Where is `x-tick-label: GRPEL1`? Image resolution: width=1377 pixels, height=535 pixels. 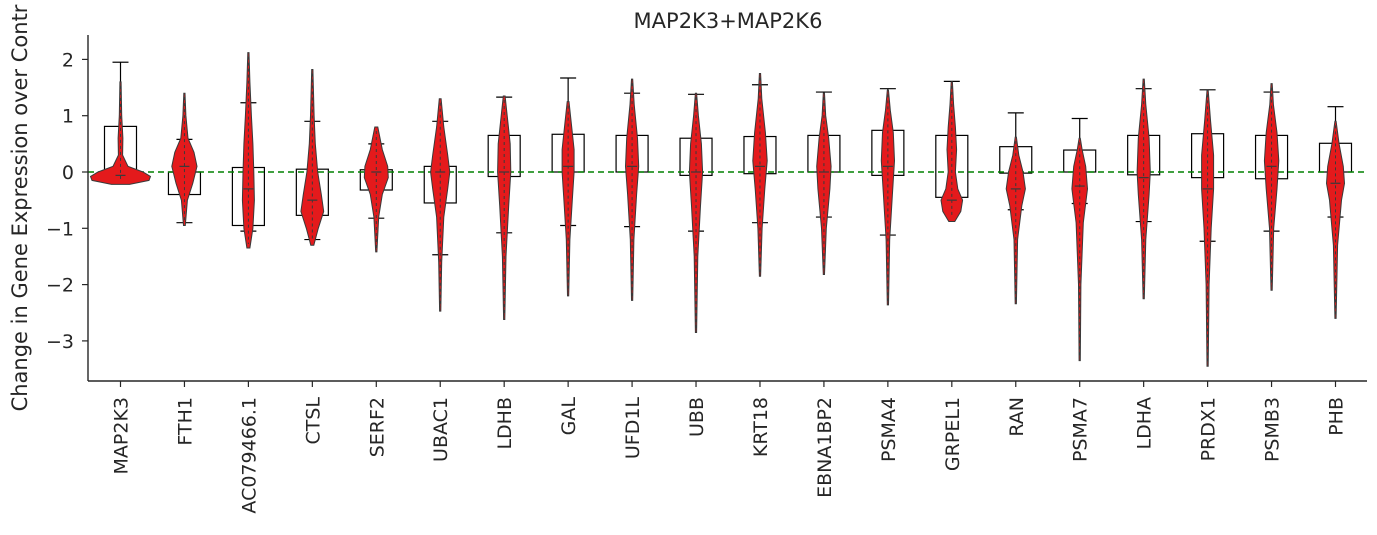
x-tick-label: GRPEL1 is located at coordinates (953, 434).